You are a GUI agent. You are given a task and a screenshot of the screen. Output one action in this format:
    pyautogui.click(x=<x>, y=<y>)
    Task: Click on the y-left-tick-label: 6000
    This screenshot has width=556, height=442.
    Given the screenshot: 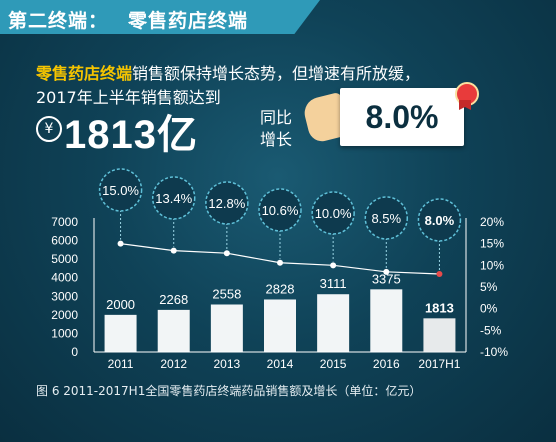 What is the action you would take?
    pyautogui.click(x=64, y=241)
    